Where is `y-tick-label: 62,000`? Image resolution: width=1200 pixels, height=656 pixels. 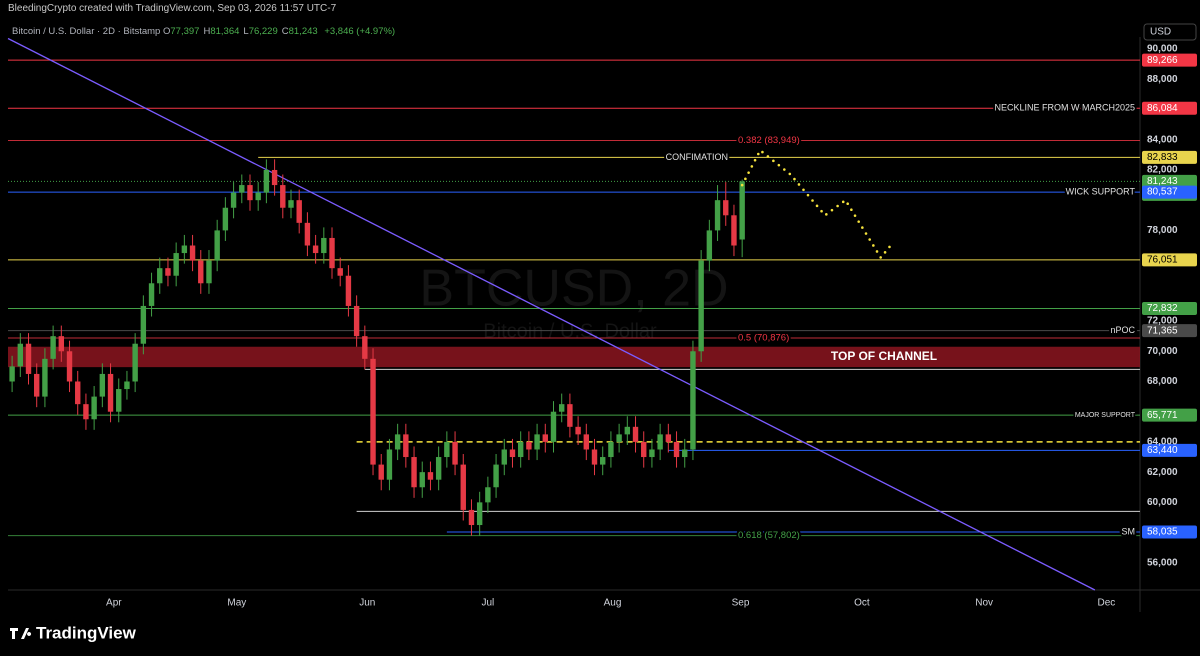
y-tick-label: 62,000 is located at coordinates (1162, 472).